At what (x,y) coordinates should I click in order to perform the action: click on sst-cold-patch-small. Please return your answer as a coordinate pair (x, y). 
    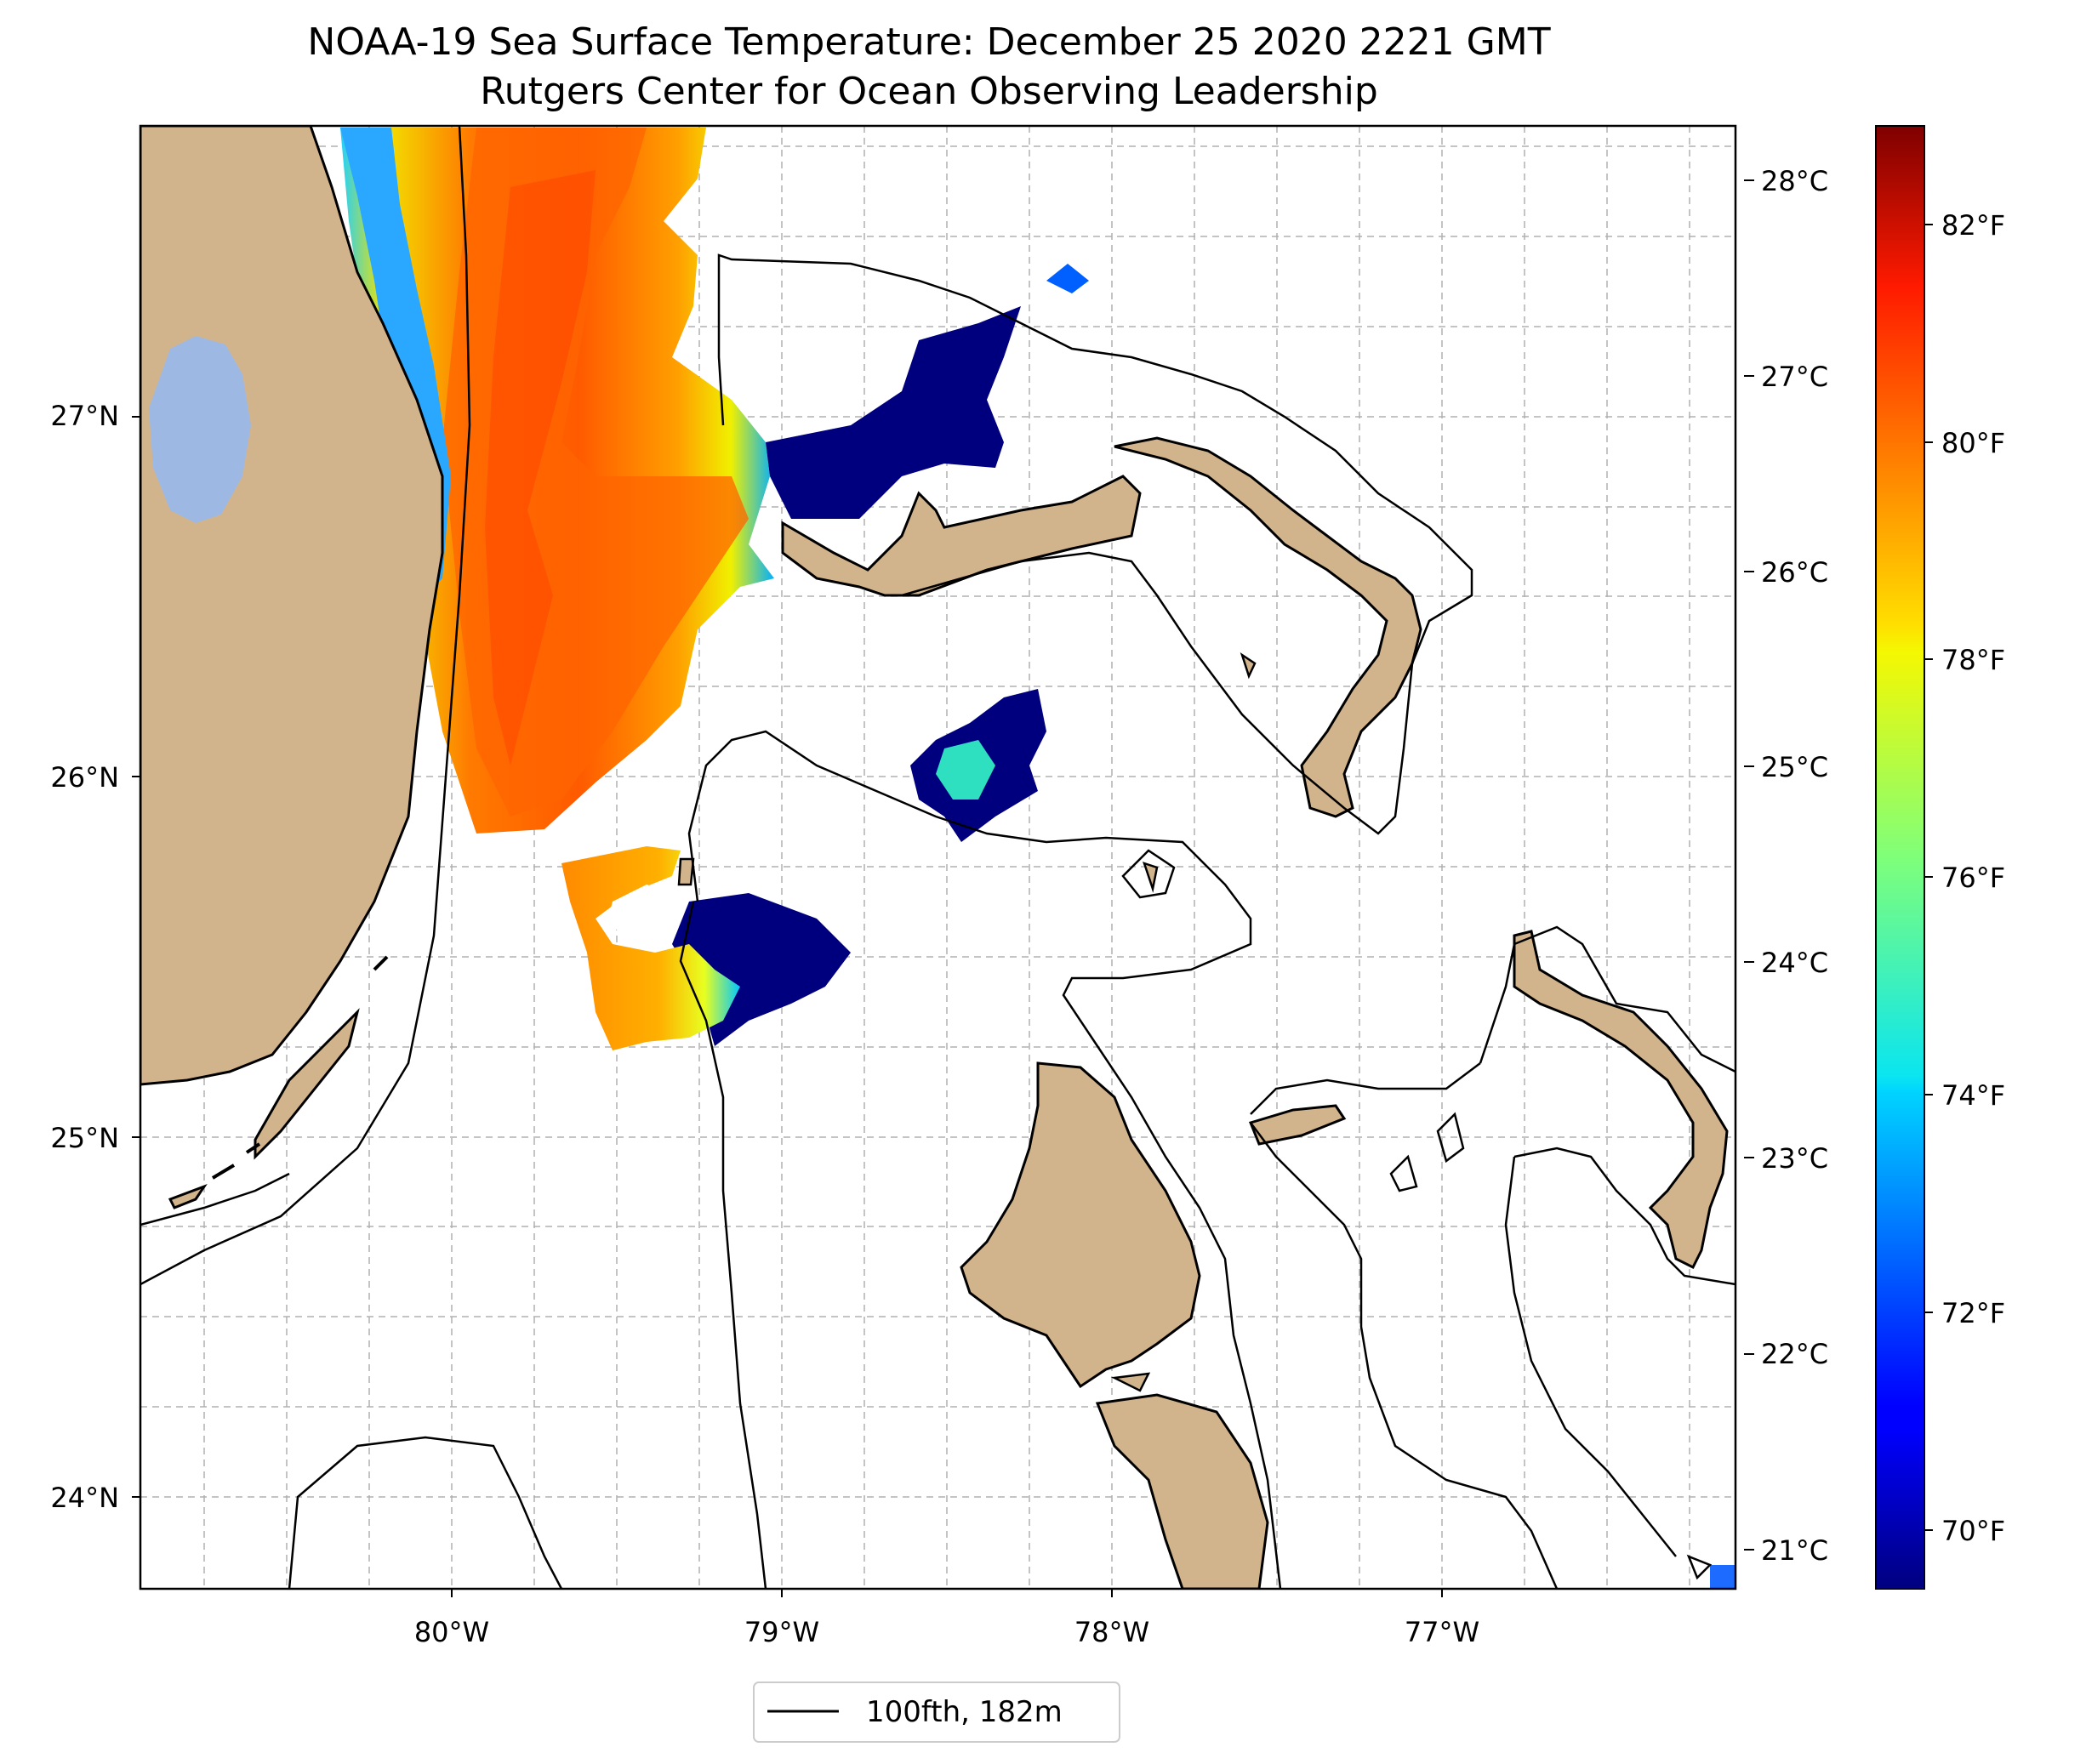
    Looking at the image, I should click on (1722, 1577).